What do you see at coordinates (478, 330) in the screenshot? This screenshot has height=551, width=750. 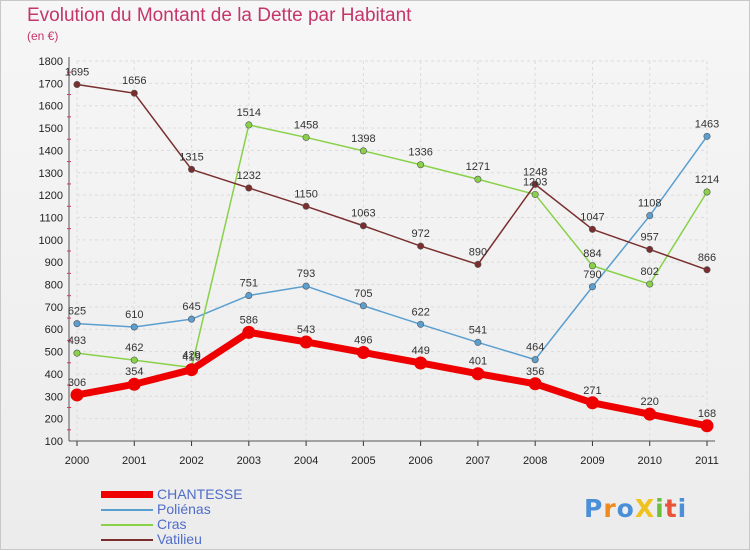 I see `data-label: 541` at bounding box center [478, 330].